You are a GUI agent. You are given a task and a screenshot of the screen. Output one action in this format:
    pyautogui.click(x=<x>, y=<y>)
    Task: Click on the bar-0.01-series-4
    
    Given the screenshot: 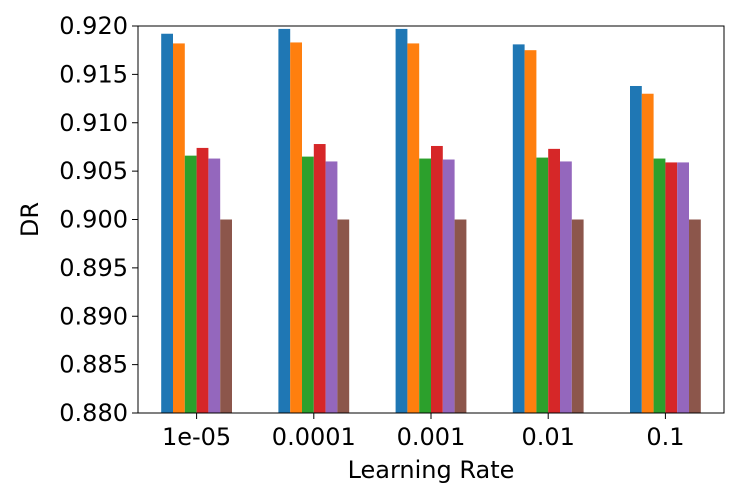 What is the action you would take?
    pyautogui.click(x=554, y=280)
    